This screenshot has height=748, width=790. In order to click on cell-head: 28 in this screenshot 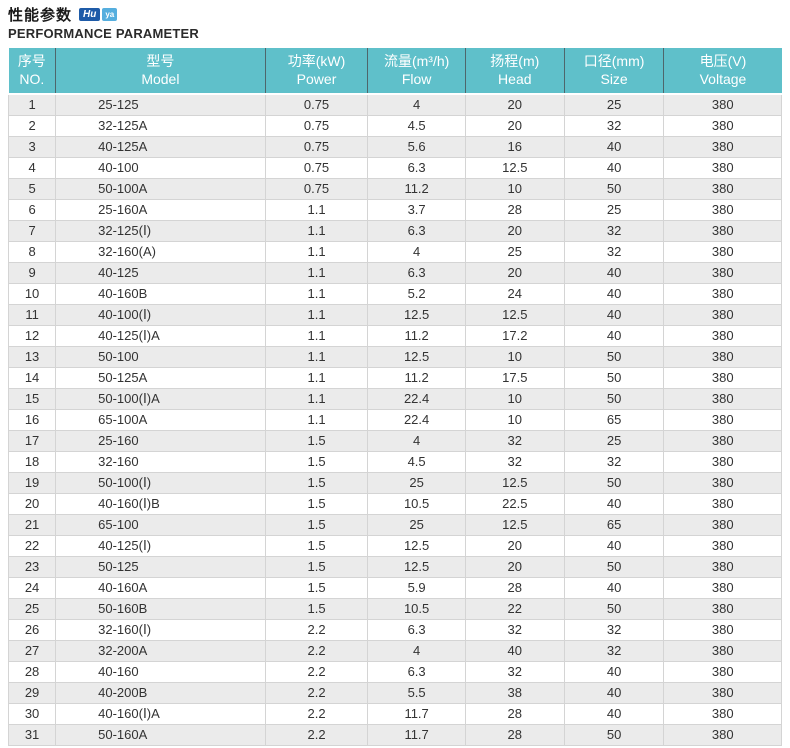, I will do `click(514, 209)`.